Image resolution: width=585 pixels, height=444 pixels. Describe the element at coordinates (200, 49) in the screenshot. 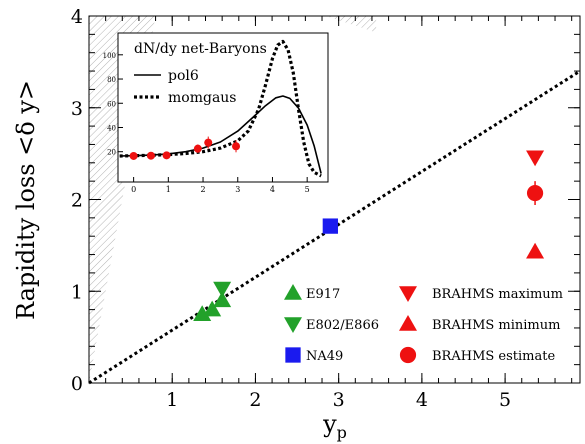

I see `inset-title: dN/dy net-Baryons` at that location.